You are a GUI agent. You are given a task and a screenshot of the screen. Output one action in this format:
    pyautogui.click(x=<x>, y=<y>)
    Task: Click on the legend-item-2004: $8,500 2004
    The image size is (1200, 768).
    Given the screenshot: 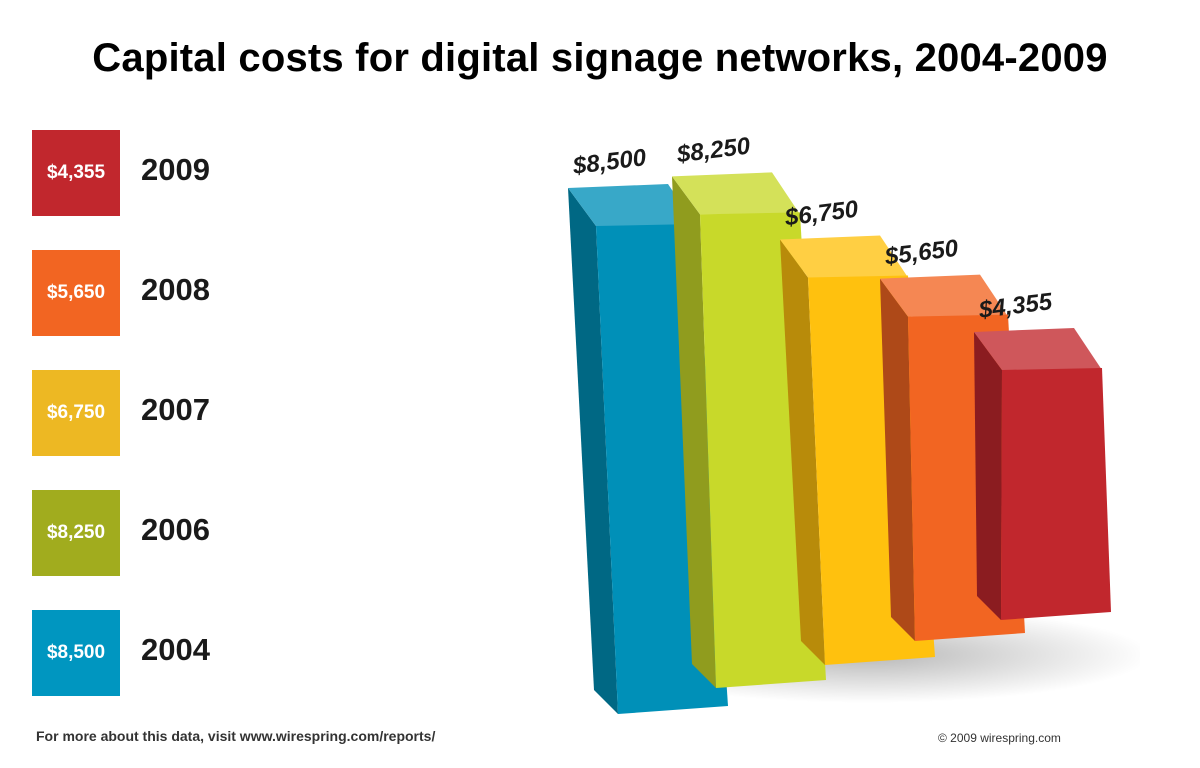 What is the action you would take?
    pyautogui.click(x=192, y=654)
    